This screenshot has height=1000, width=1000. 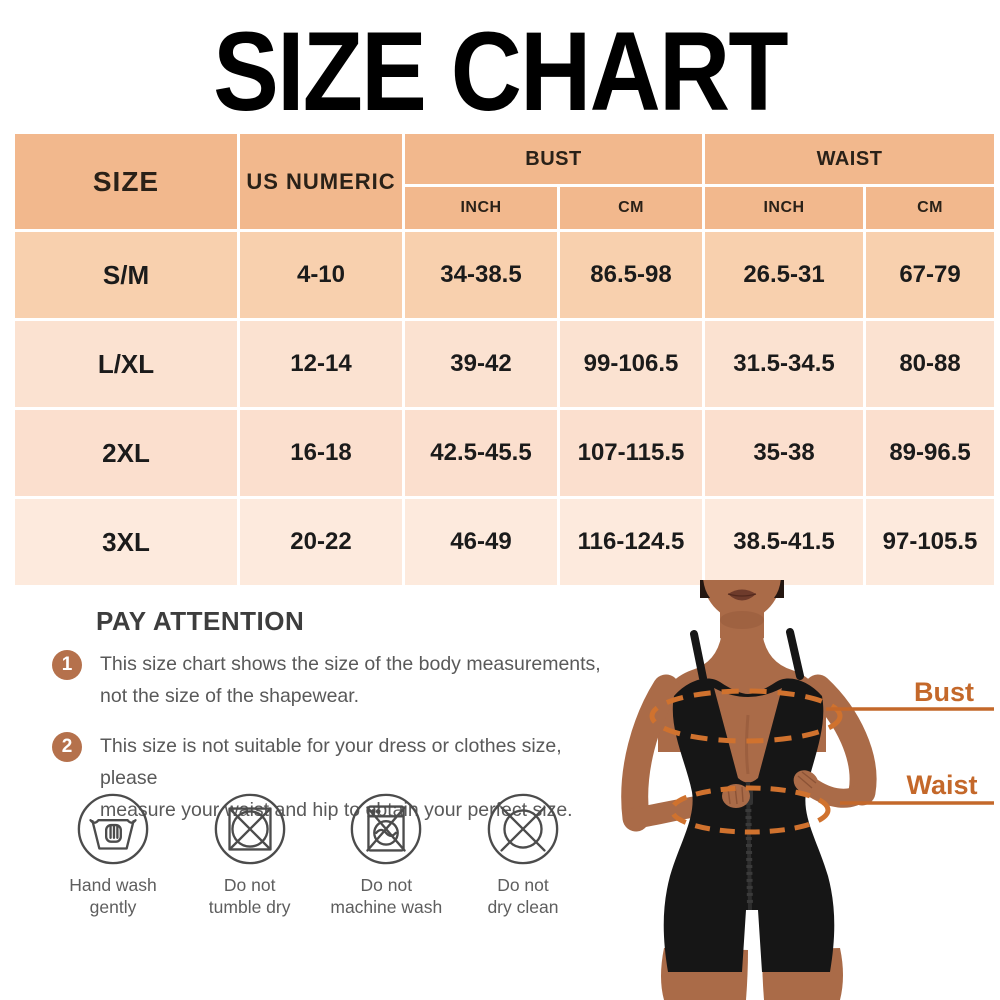 What do you see at coordinates (318, 854) in the screenshot?
I see `care-instructions: Hand wash gently Do not tumble dry` at bounding box center [318, 854].